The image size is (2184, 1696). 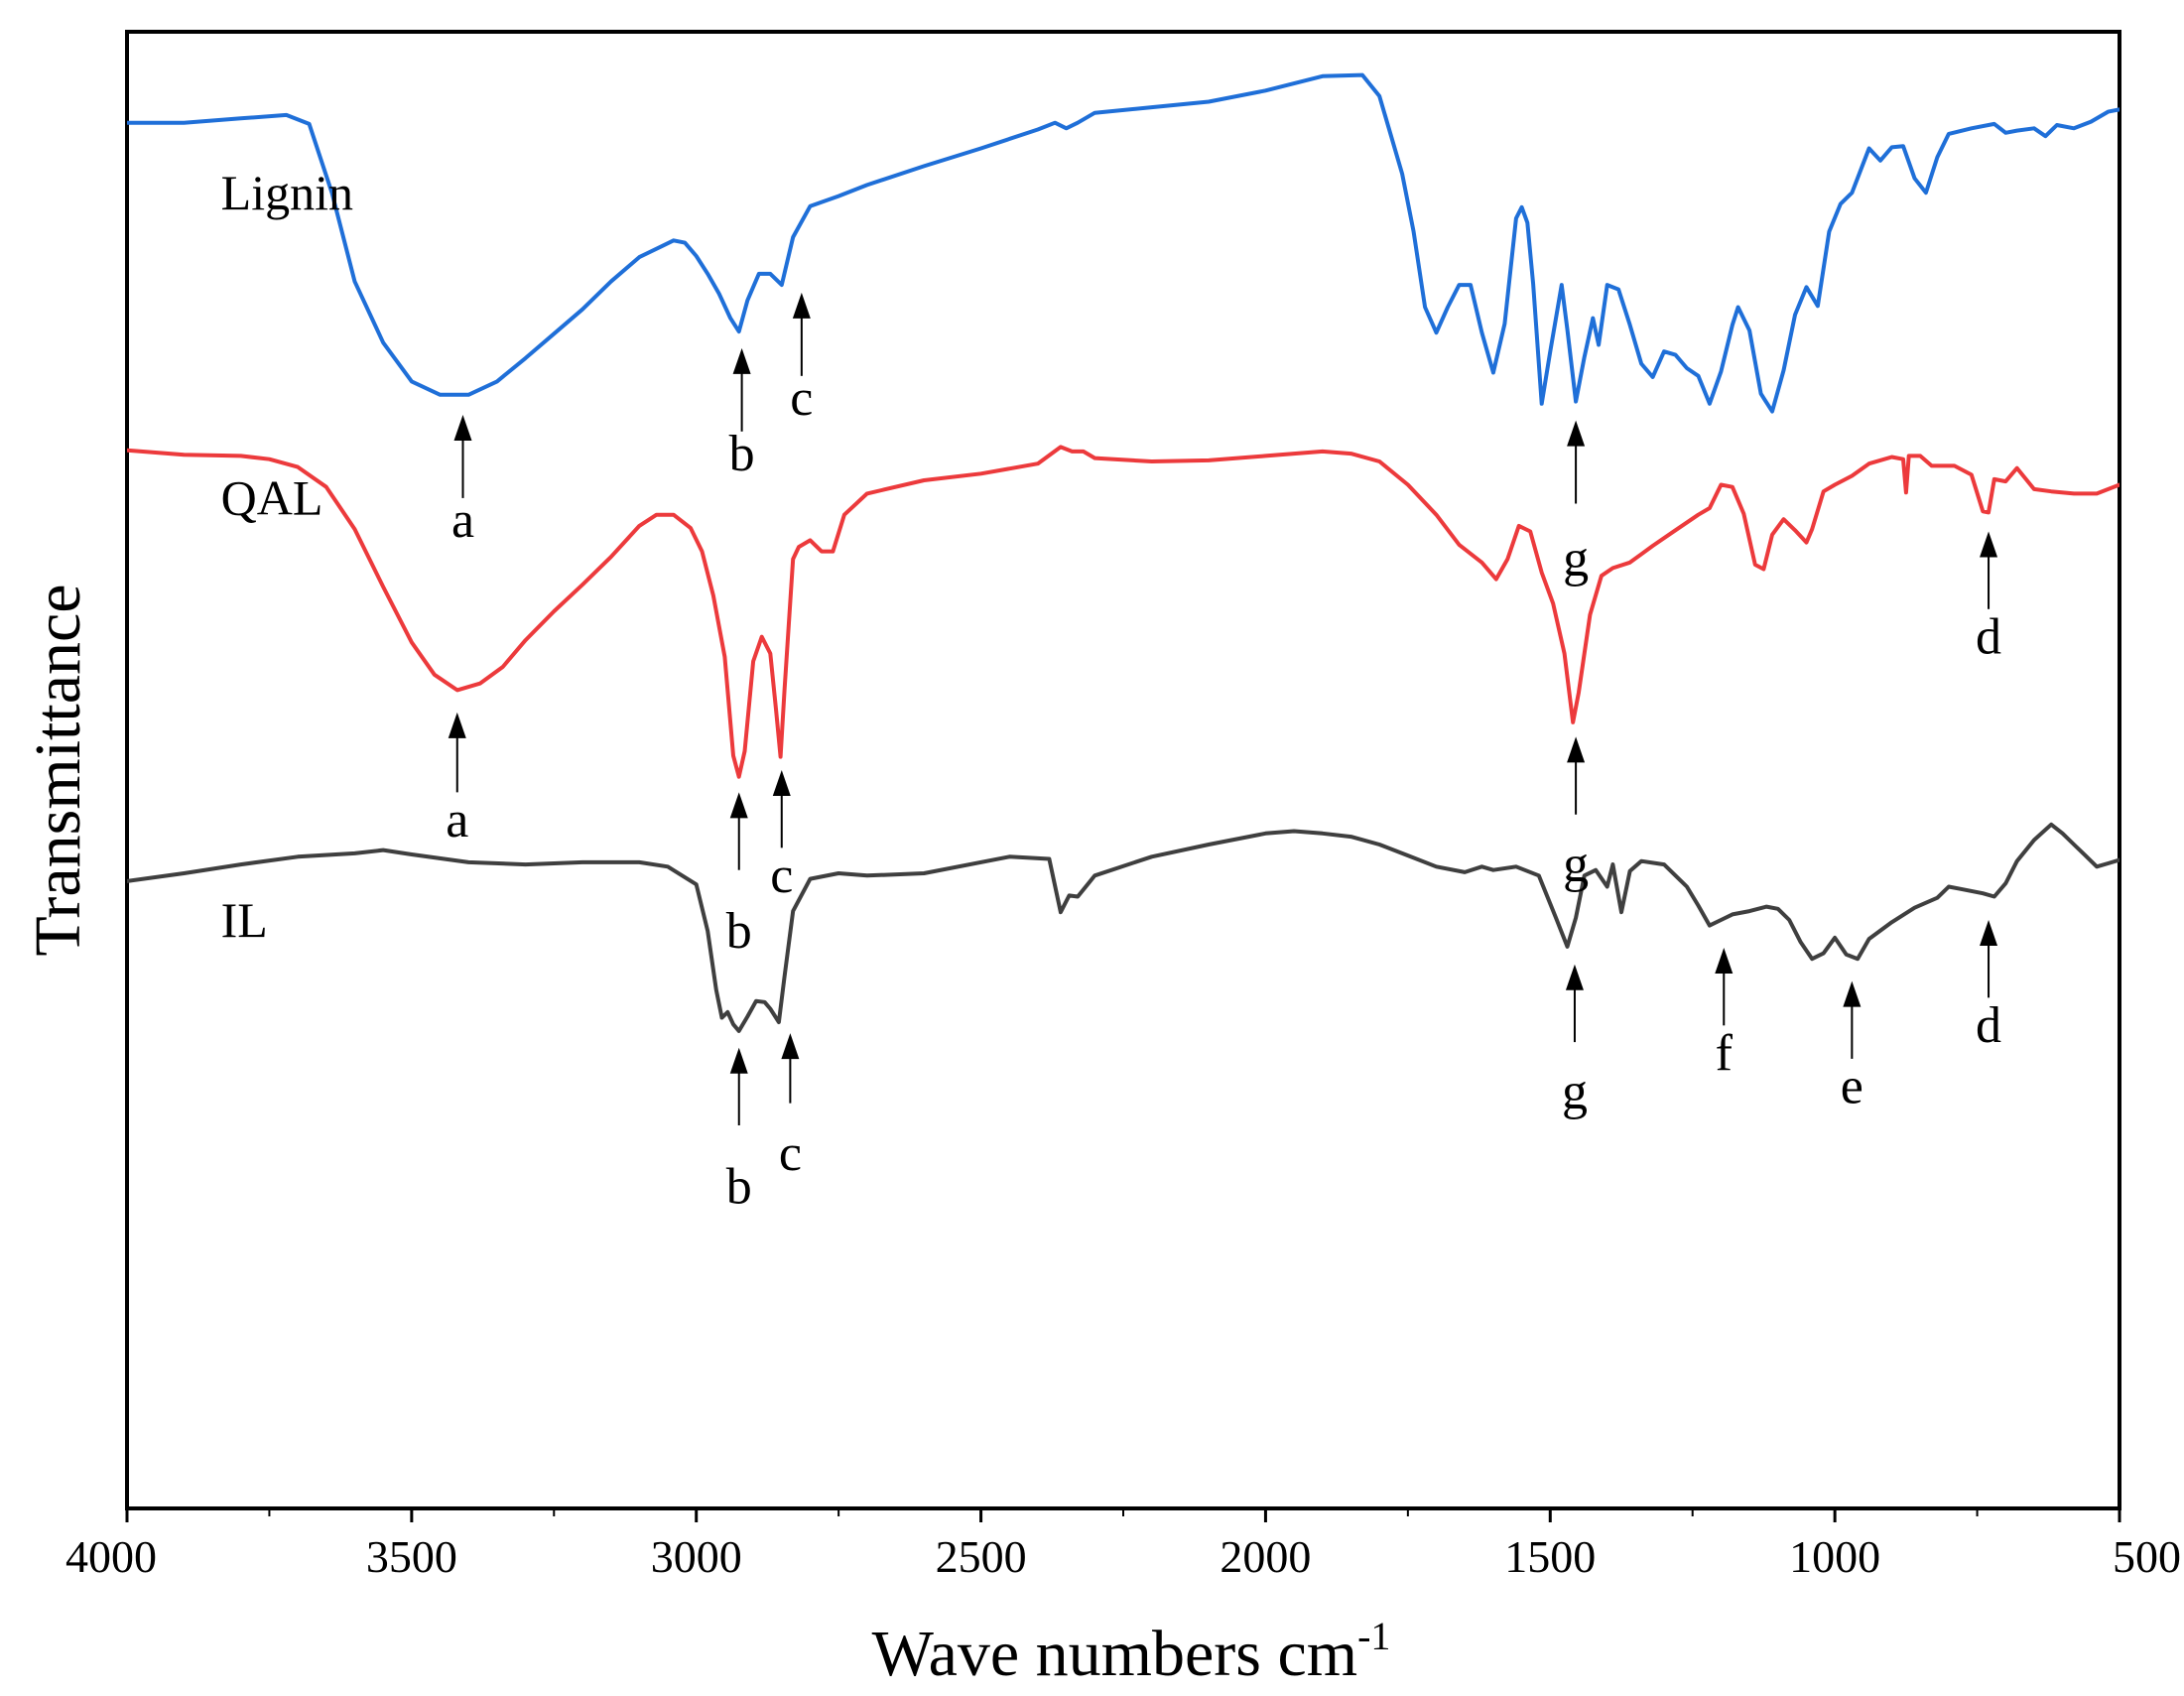 I want to click on peak-annotation-qal-g: g, so click(x=1576, y=814).